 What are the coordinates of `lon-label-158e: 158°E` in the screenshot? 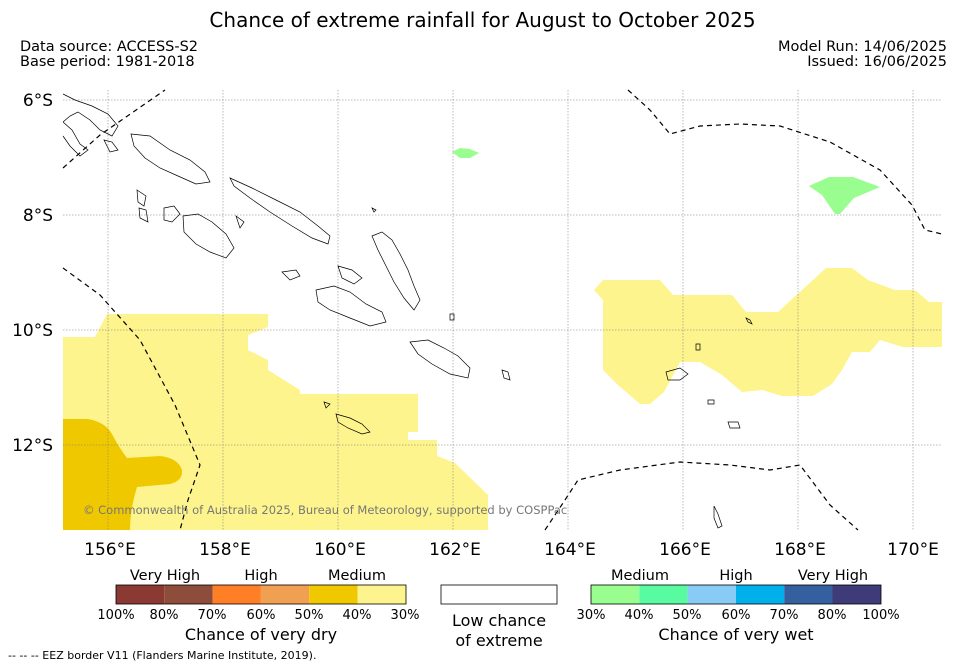 It's located at (225, 550).